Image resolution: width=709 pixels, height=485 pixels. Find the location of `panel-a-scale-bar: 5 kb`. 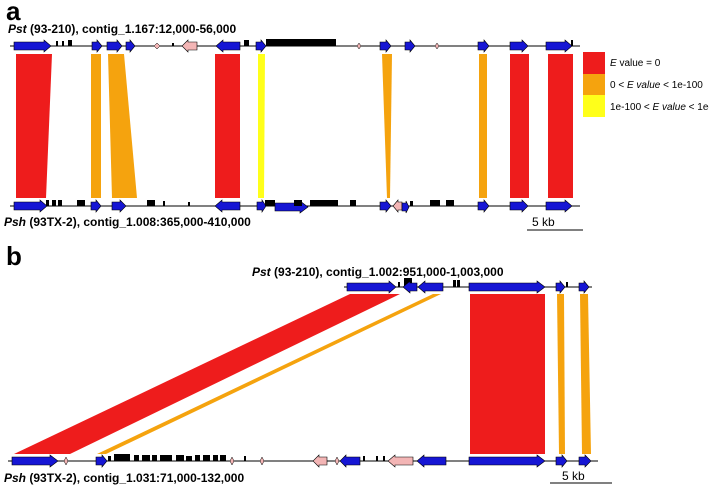

panel-a-scale-bar: 5 kb is located at coordinates (555, 223).